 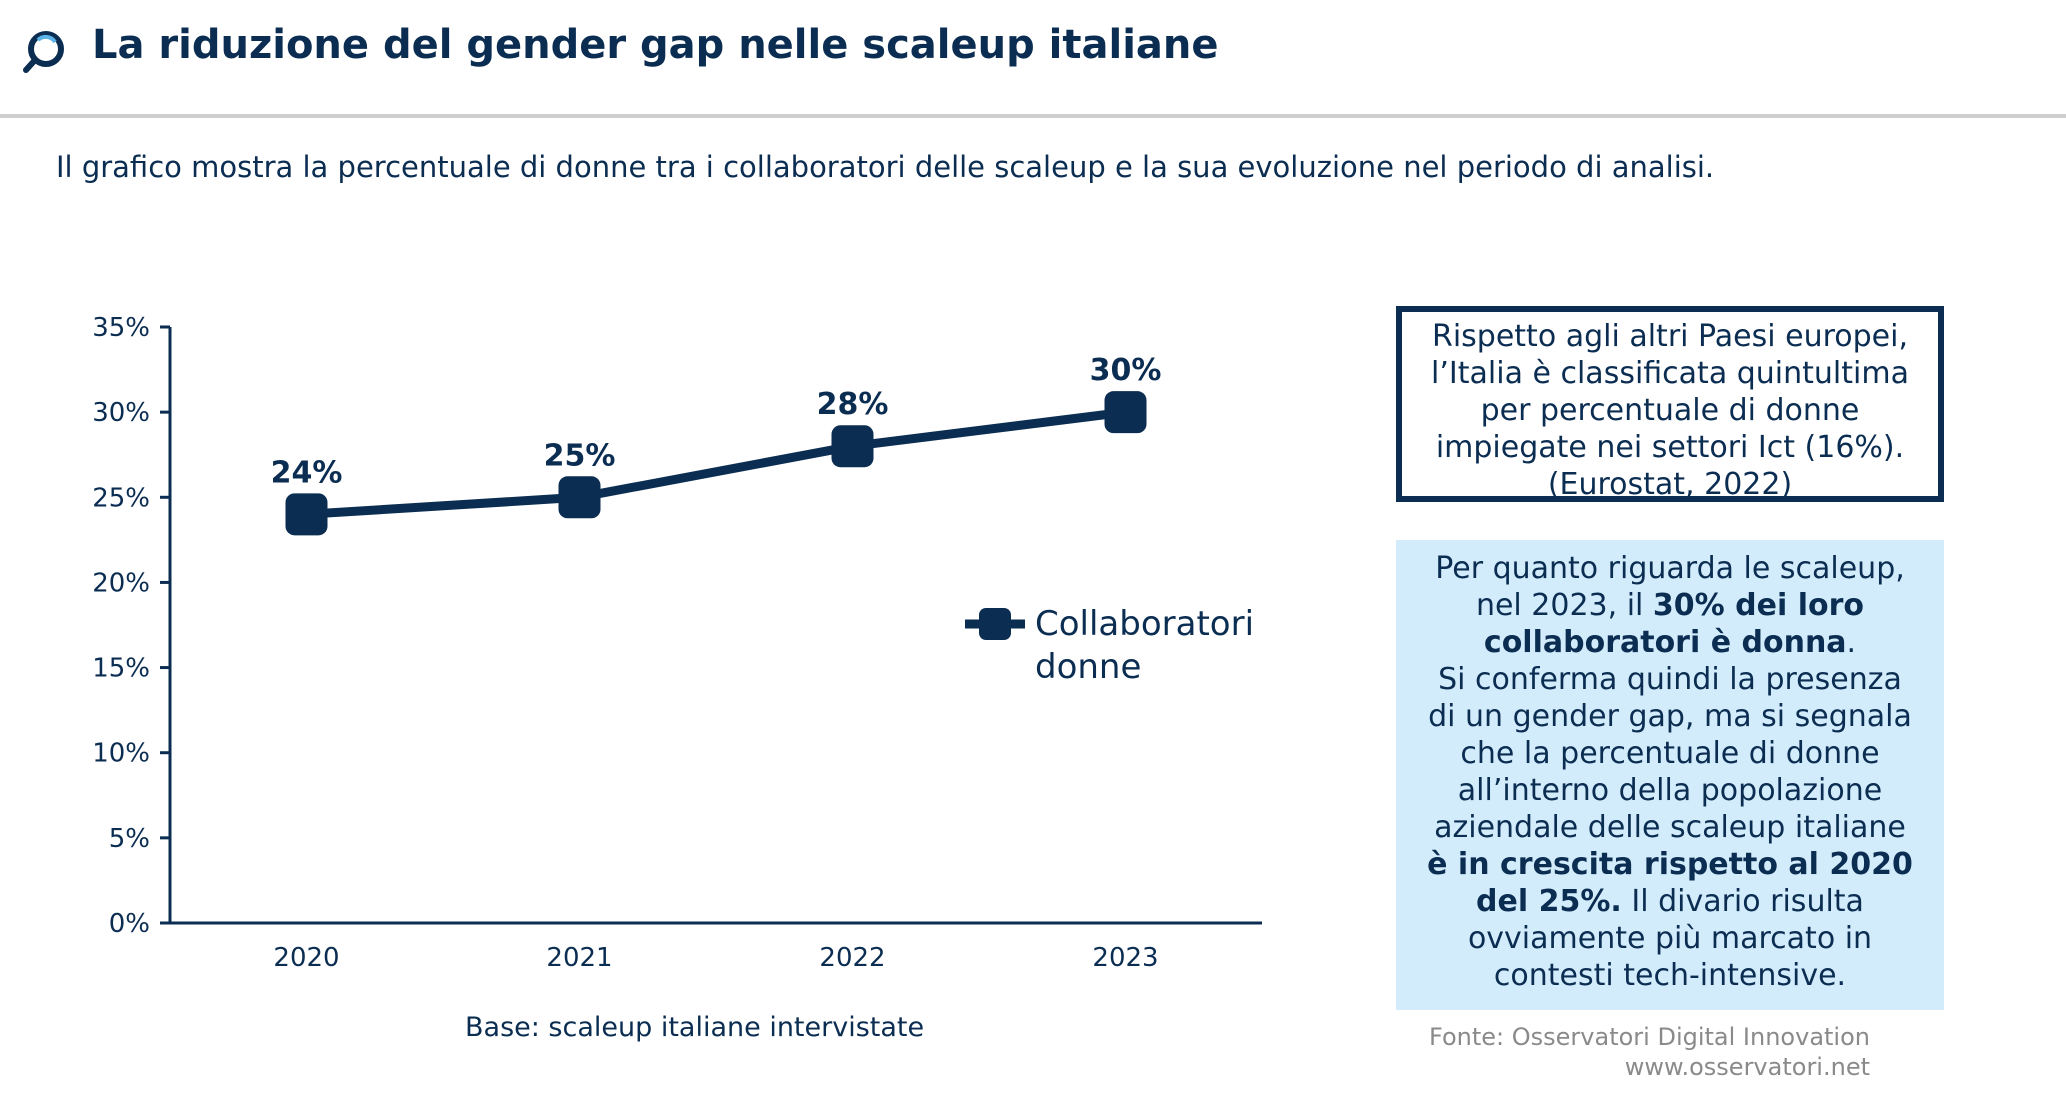 What do you see at coordinates (1670, 975) in the screenshot?
I see `summary-line: contesti tech-intensive.` at bounding box center [1670, 975].